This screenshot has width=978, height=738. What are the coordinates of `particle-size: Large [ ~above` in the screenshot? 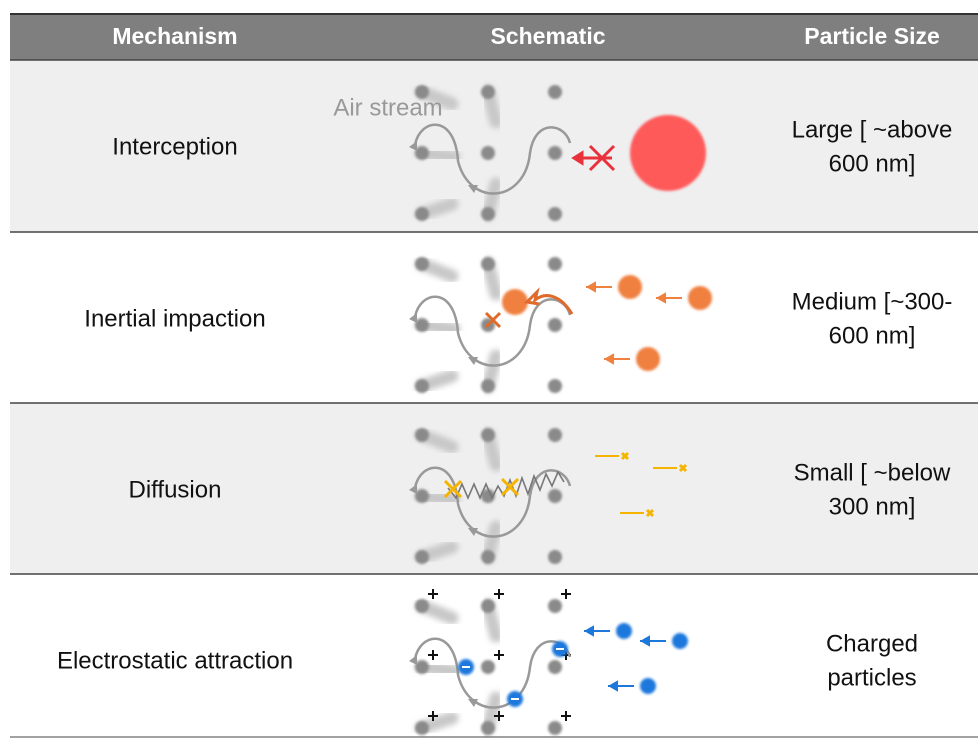 It's located at (872, 129).